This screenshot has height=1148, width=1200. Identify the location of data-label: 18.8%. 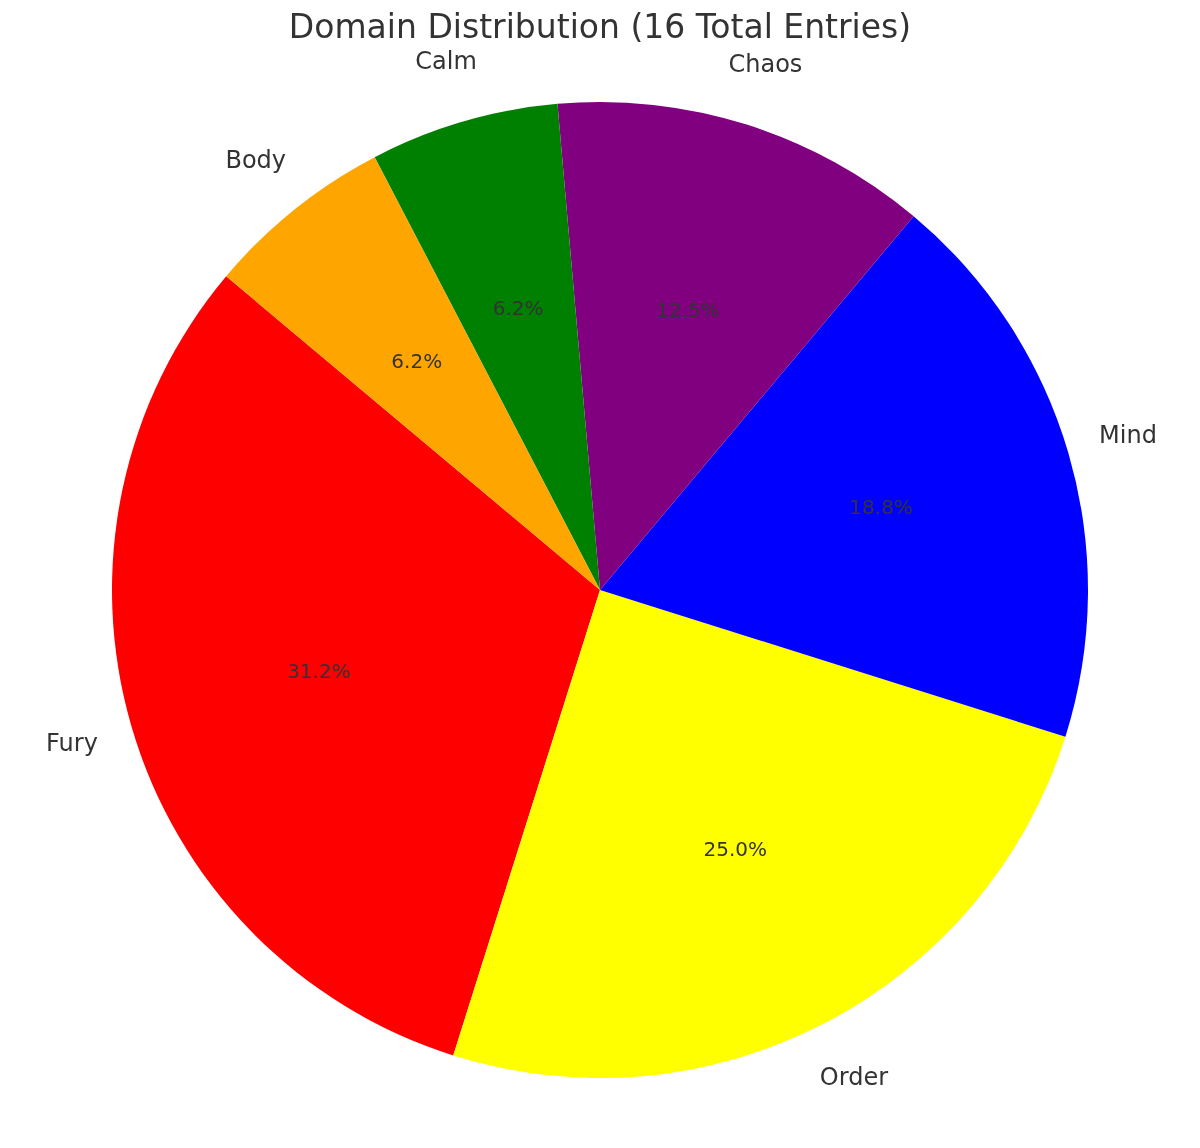
(881, 507).